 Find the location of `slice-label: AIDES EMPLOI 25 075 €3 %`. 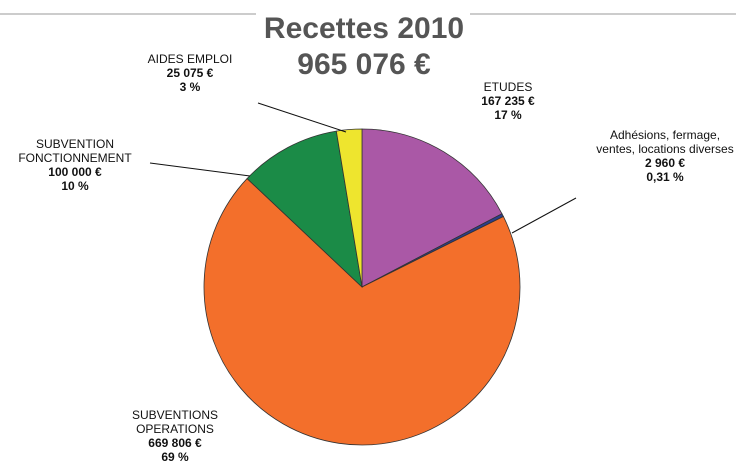

slice-label: AIDES EMPLOI 25 075 €3 % is located at coordinates (190, 73).